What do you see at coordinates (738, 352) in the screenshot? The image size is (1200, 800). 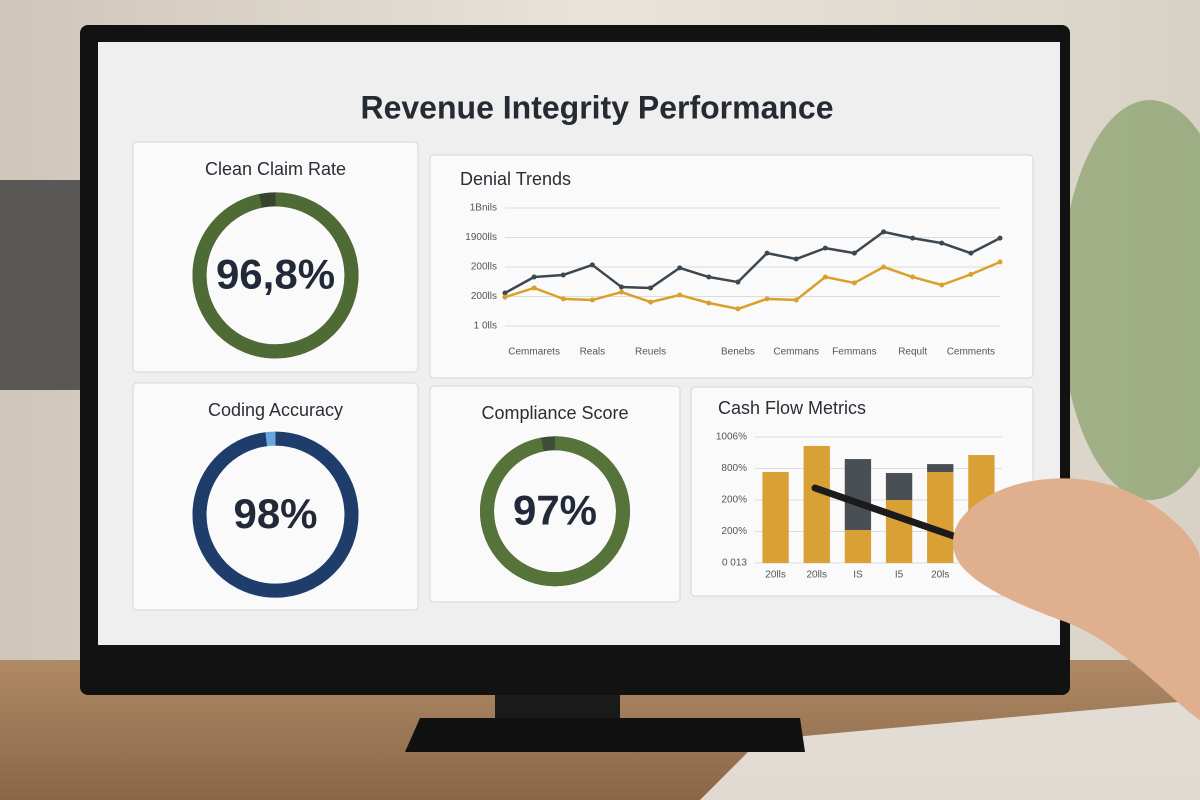 I see `x-tick-label: Benebs` at bounding box center [738, 352].